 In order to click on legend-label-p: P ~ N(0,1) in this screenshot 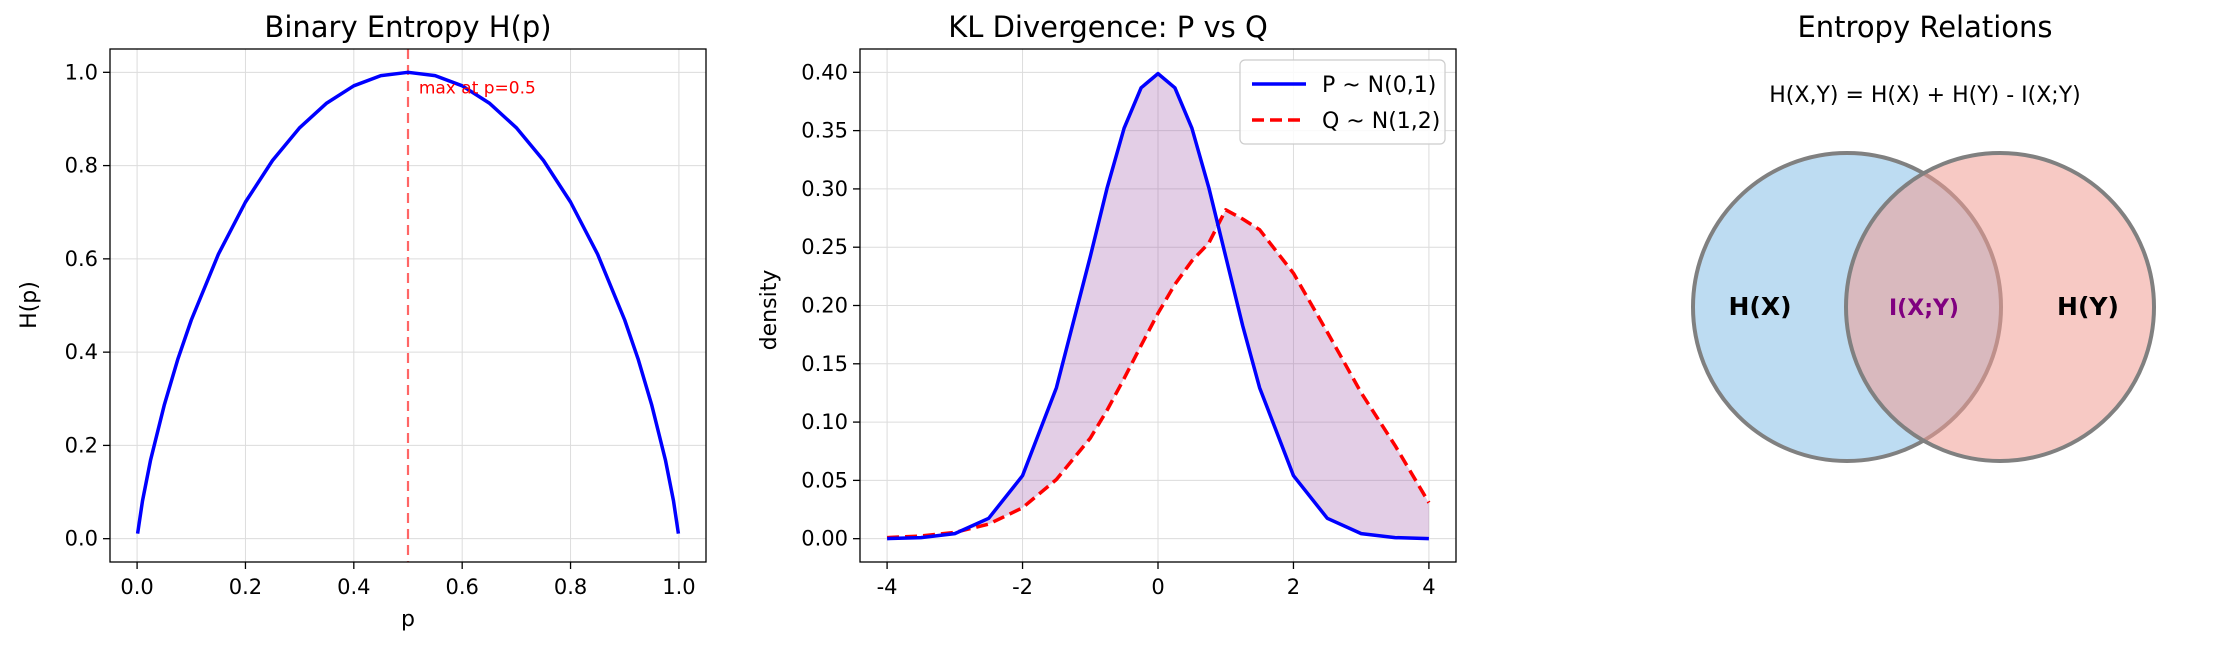, I will do `click(1379, 85)`.